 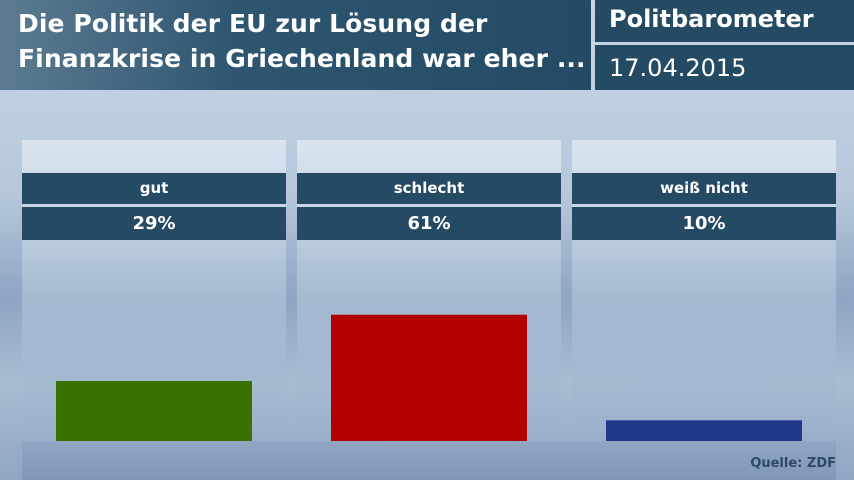 I want to click on date-text: 17.04.2015, so click(x=678, y=68).